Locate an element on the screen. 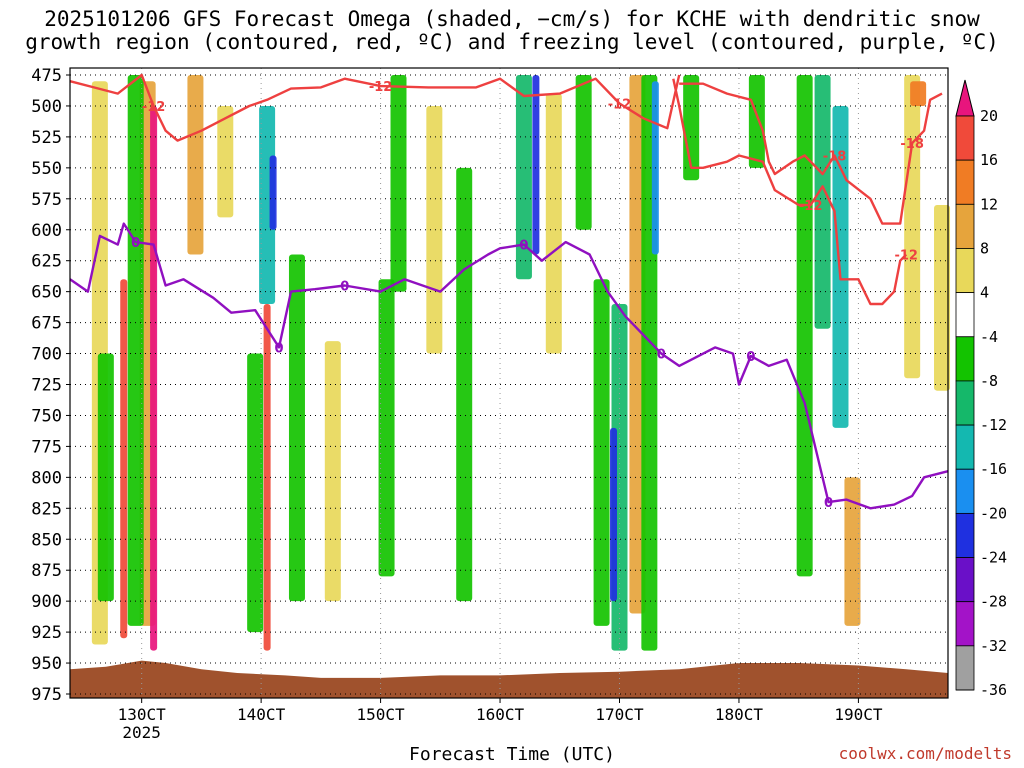 Image resolution: width=1024 pixels, height=768 pixels. colorbar-label: -36 is located at coordinates (993, 690).